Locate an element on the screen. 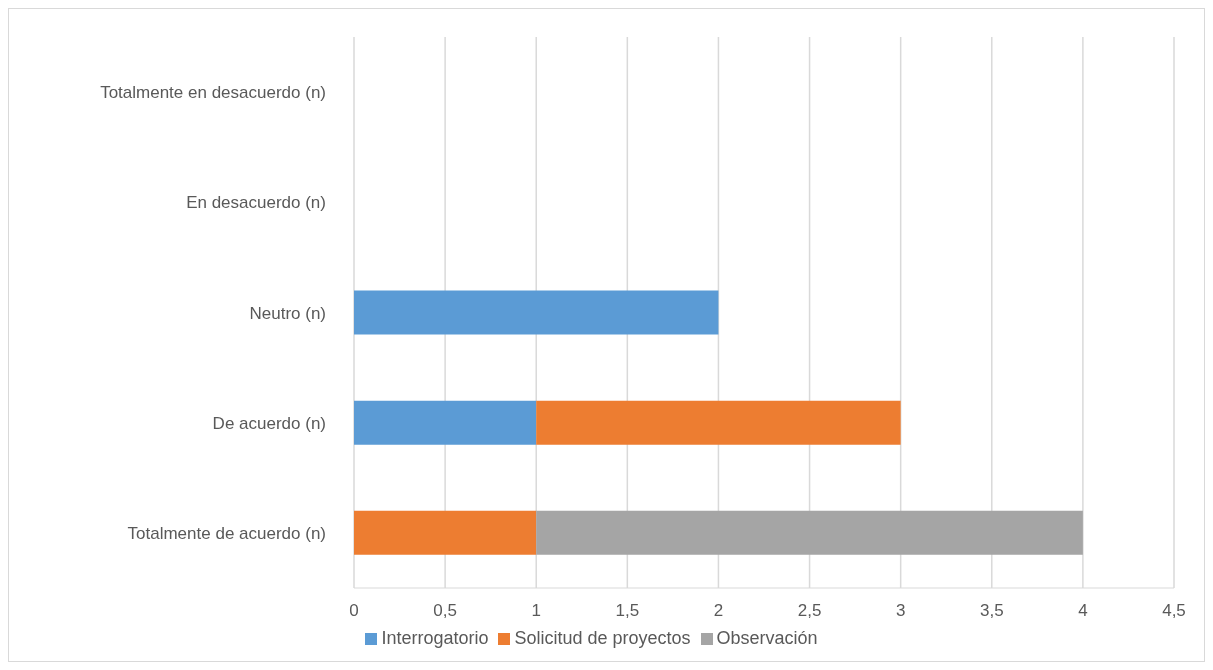 Image resolution: width=1213 pixels, height=670 pixels. x-tick-label: 3,5 is located at coordinates (991, 611).